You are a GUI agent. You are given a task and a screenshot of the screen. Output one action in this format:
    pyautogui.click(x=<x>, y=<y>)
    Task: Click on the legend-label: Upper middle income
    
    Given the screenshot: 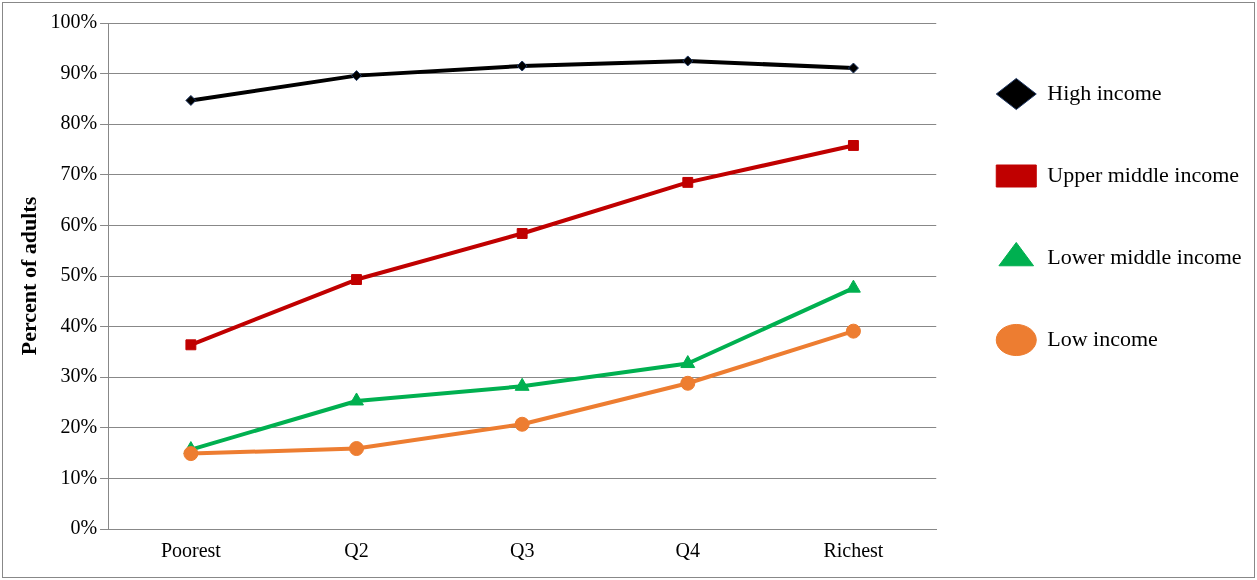 What is the action you would take?
    pyautogui.click(x=1143, y=174)
    